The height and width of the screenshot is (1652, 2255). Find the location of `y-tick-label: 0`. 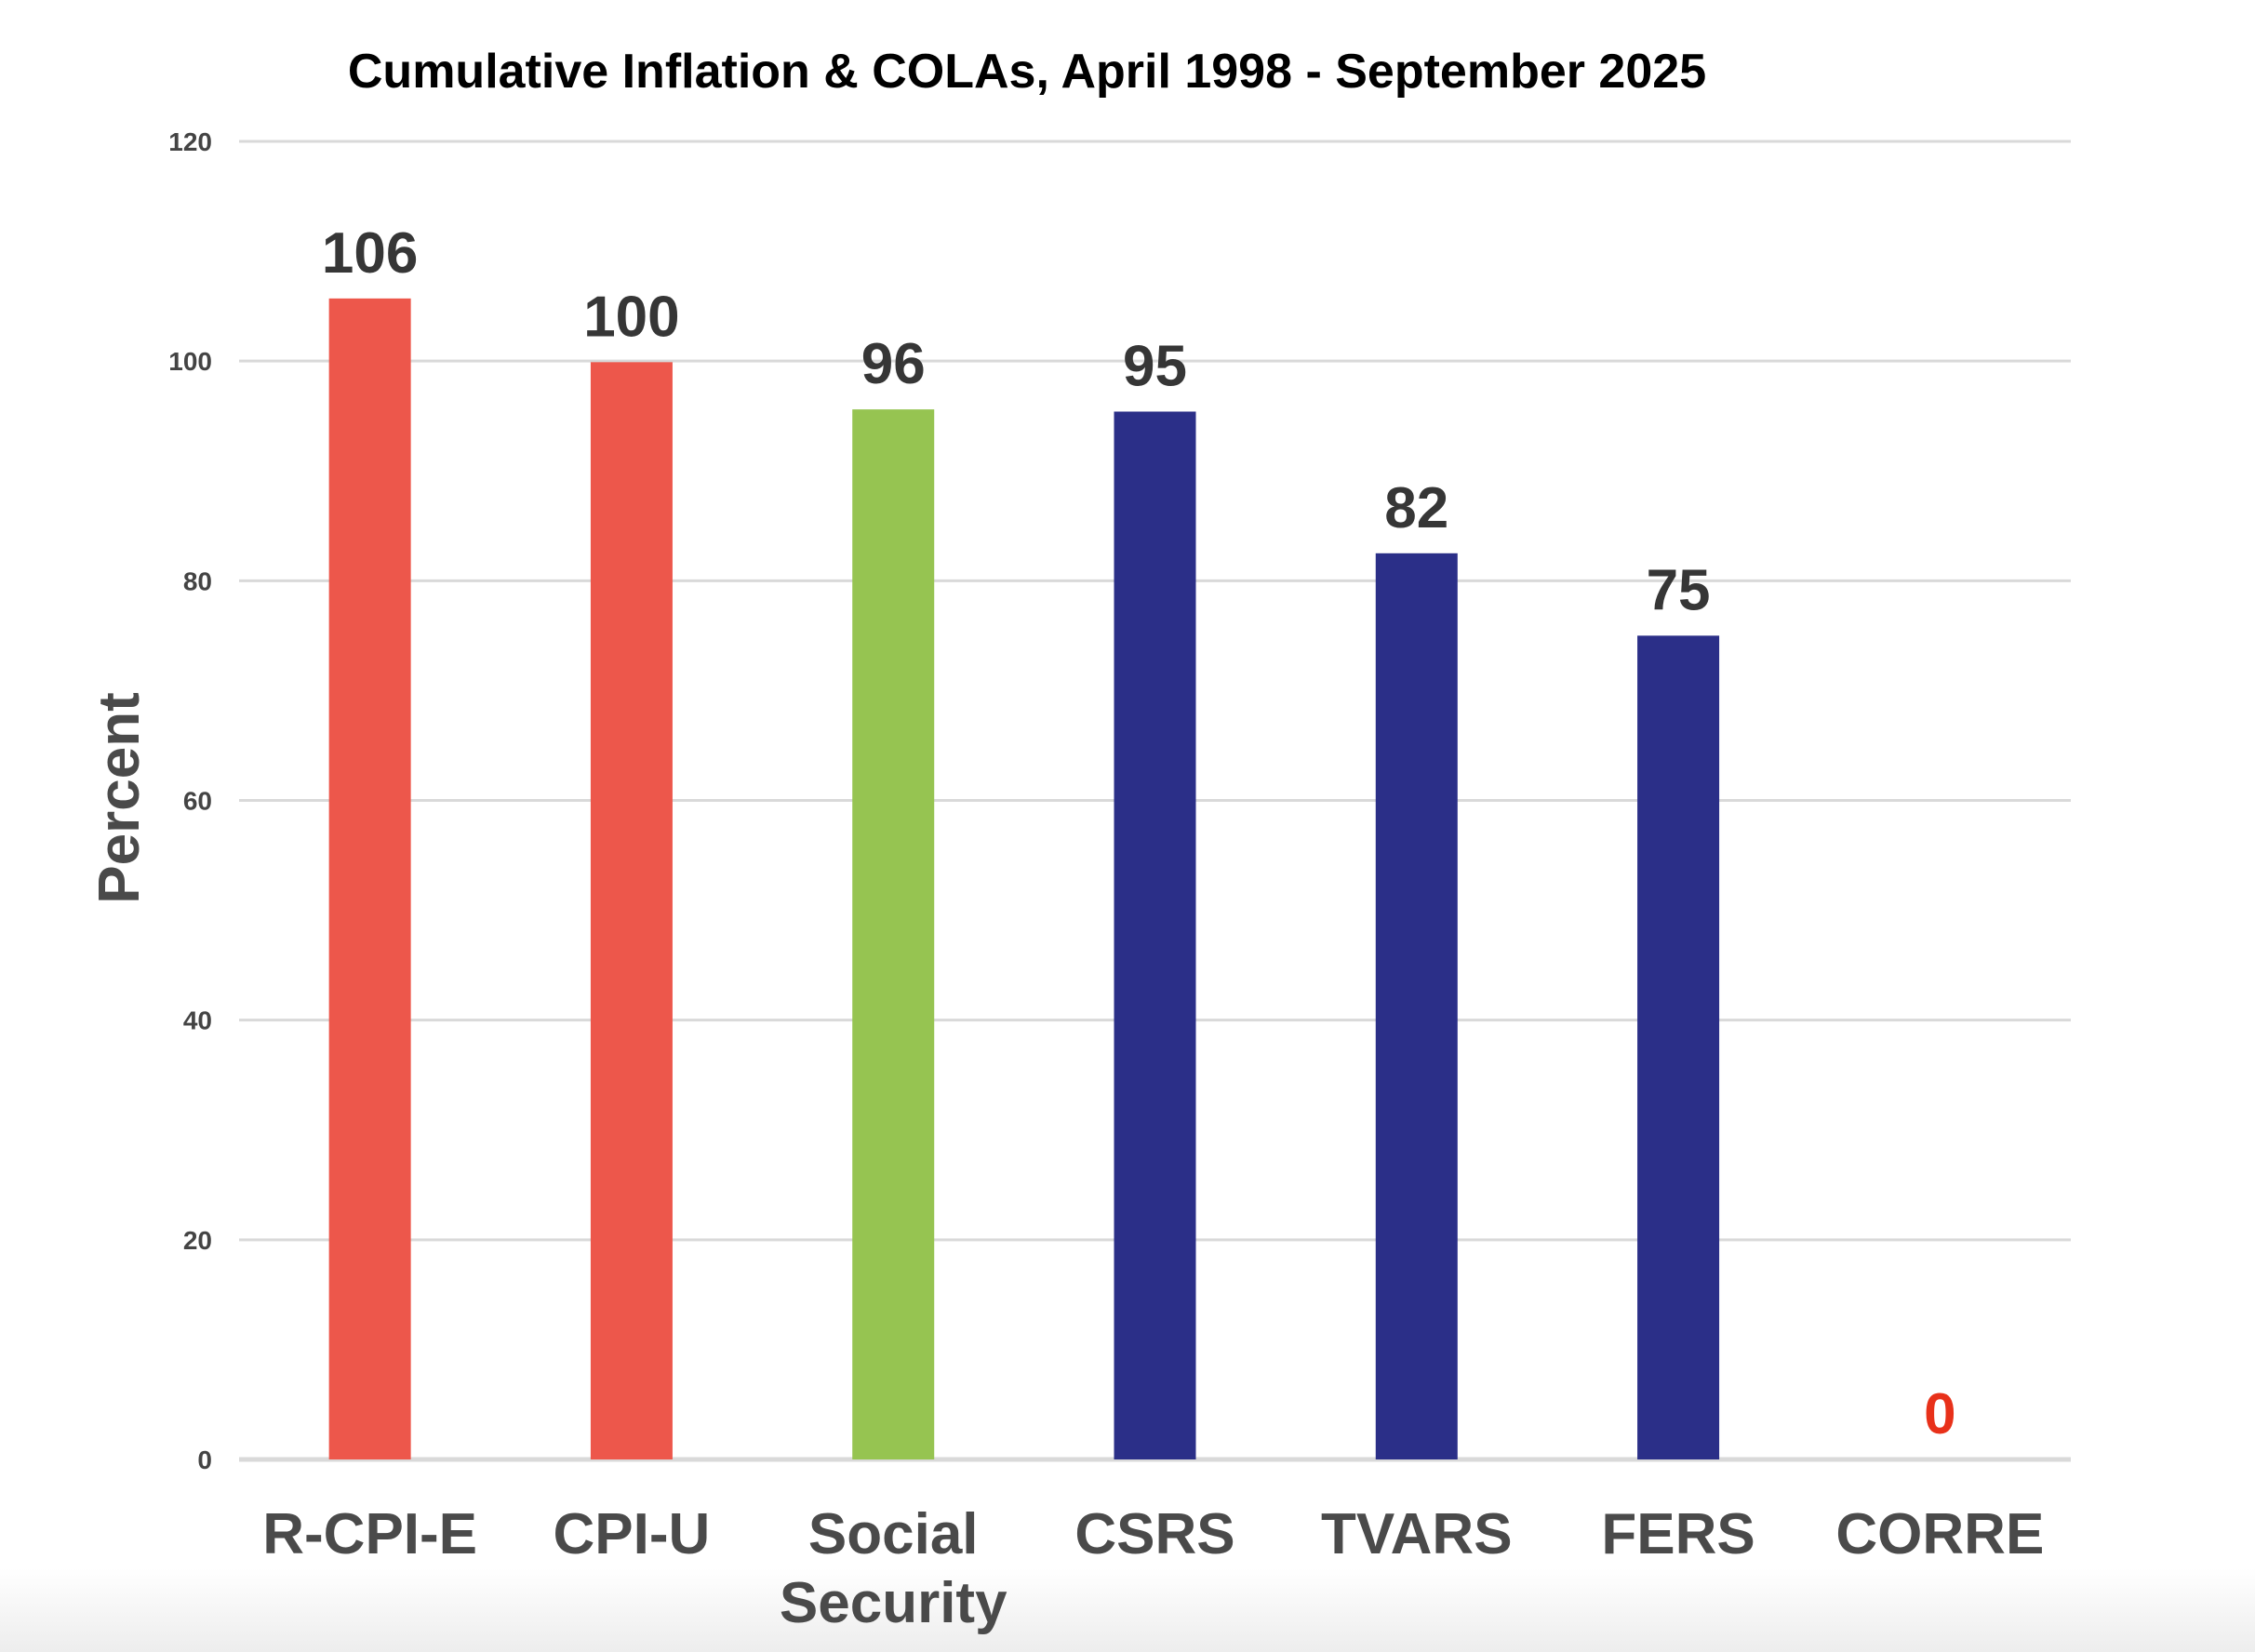

y-tick-label: 0 is located at coordinates (204, 1460).